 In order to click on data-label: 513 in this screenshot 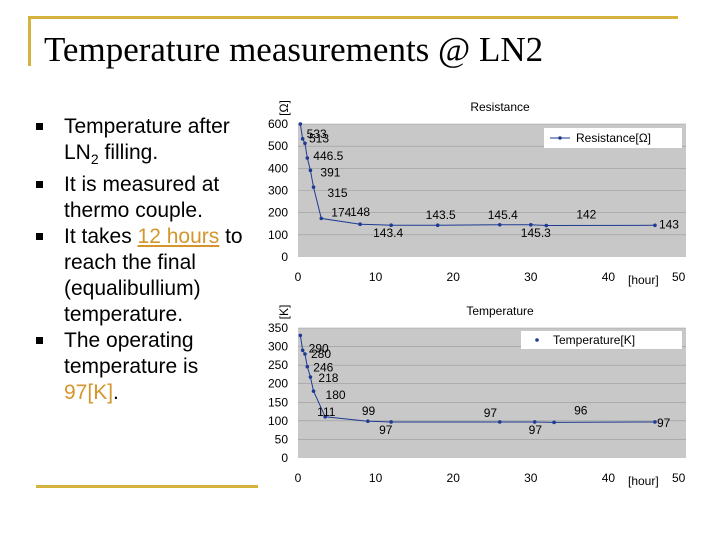, I will do `click(319, 138)`.